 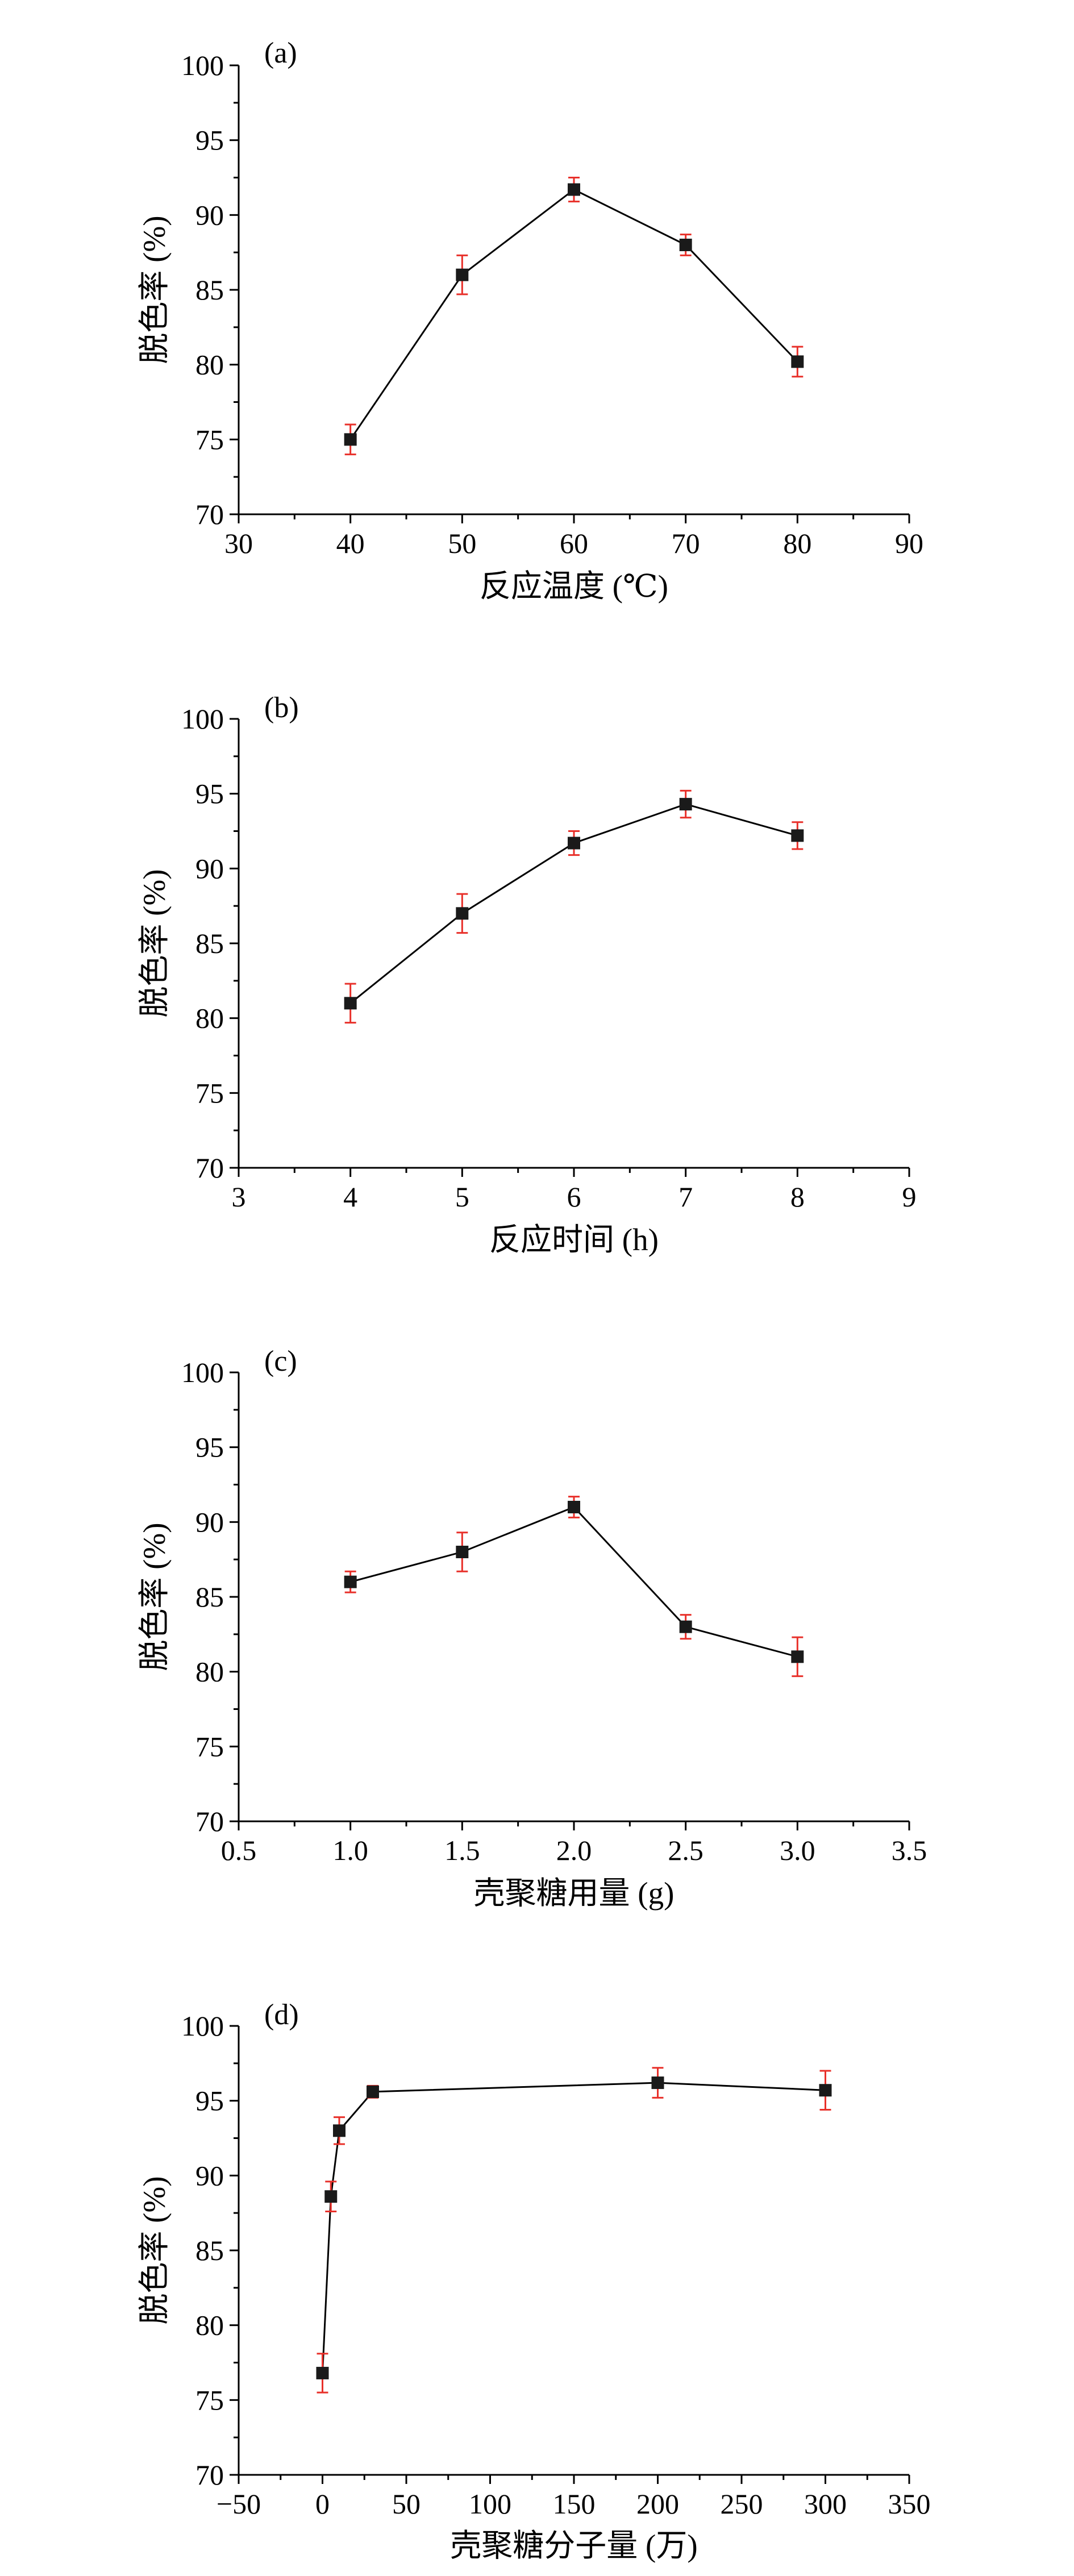 What do you see at coordinates (574, 543) in the screenshot?
I see `x-tick-label: 60` at bounding box center [574, 543].